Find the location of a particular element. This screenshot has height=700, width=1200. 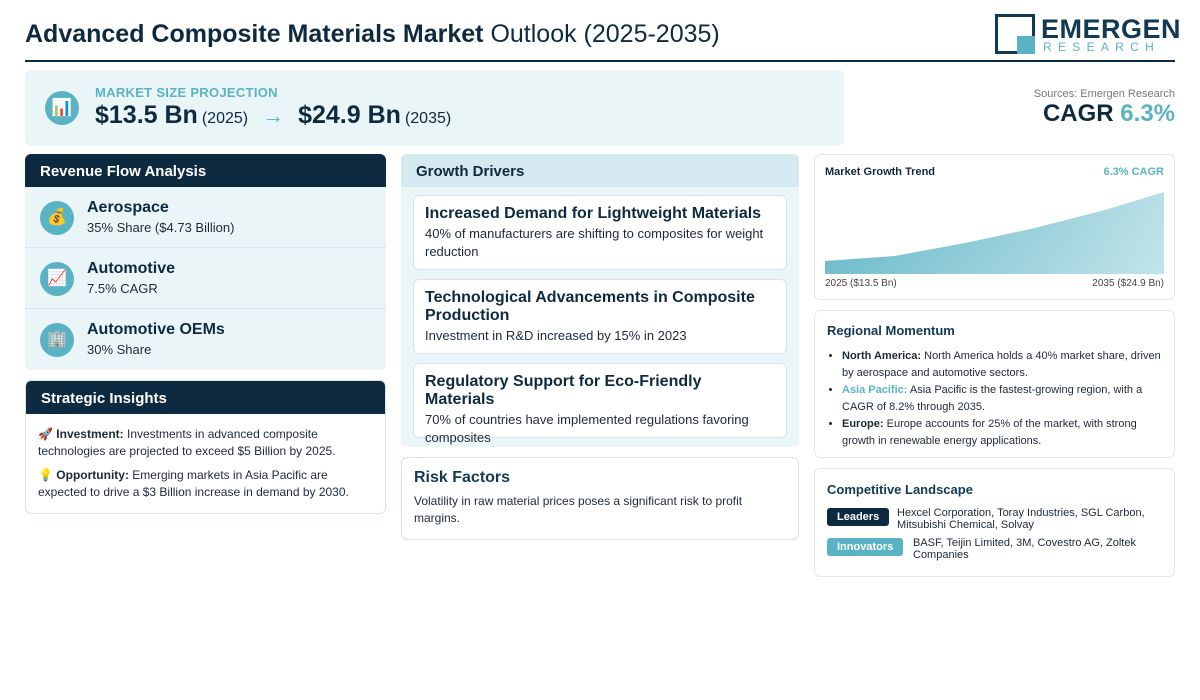

lightbulb-icon: 💡 is located at coordinates (45, 475).